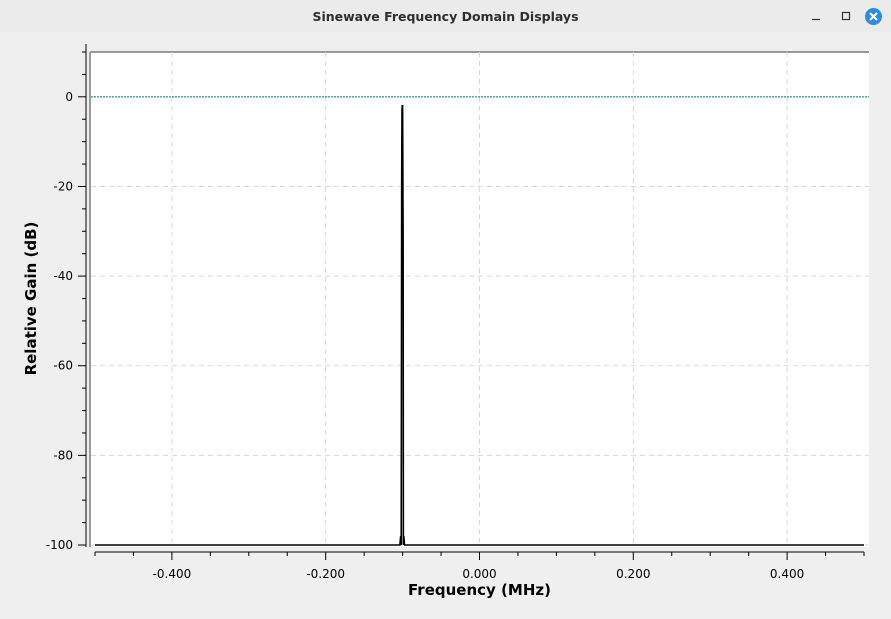 This screenshot has height=619, width=891. Describe the element at coordinates (787, 574) in the screenshot. I see `x-tick-label: 0.400` at that location.